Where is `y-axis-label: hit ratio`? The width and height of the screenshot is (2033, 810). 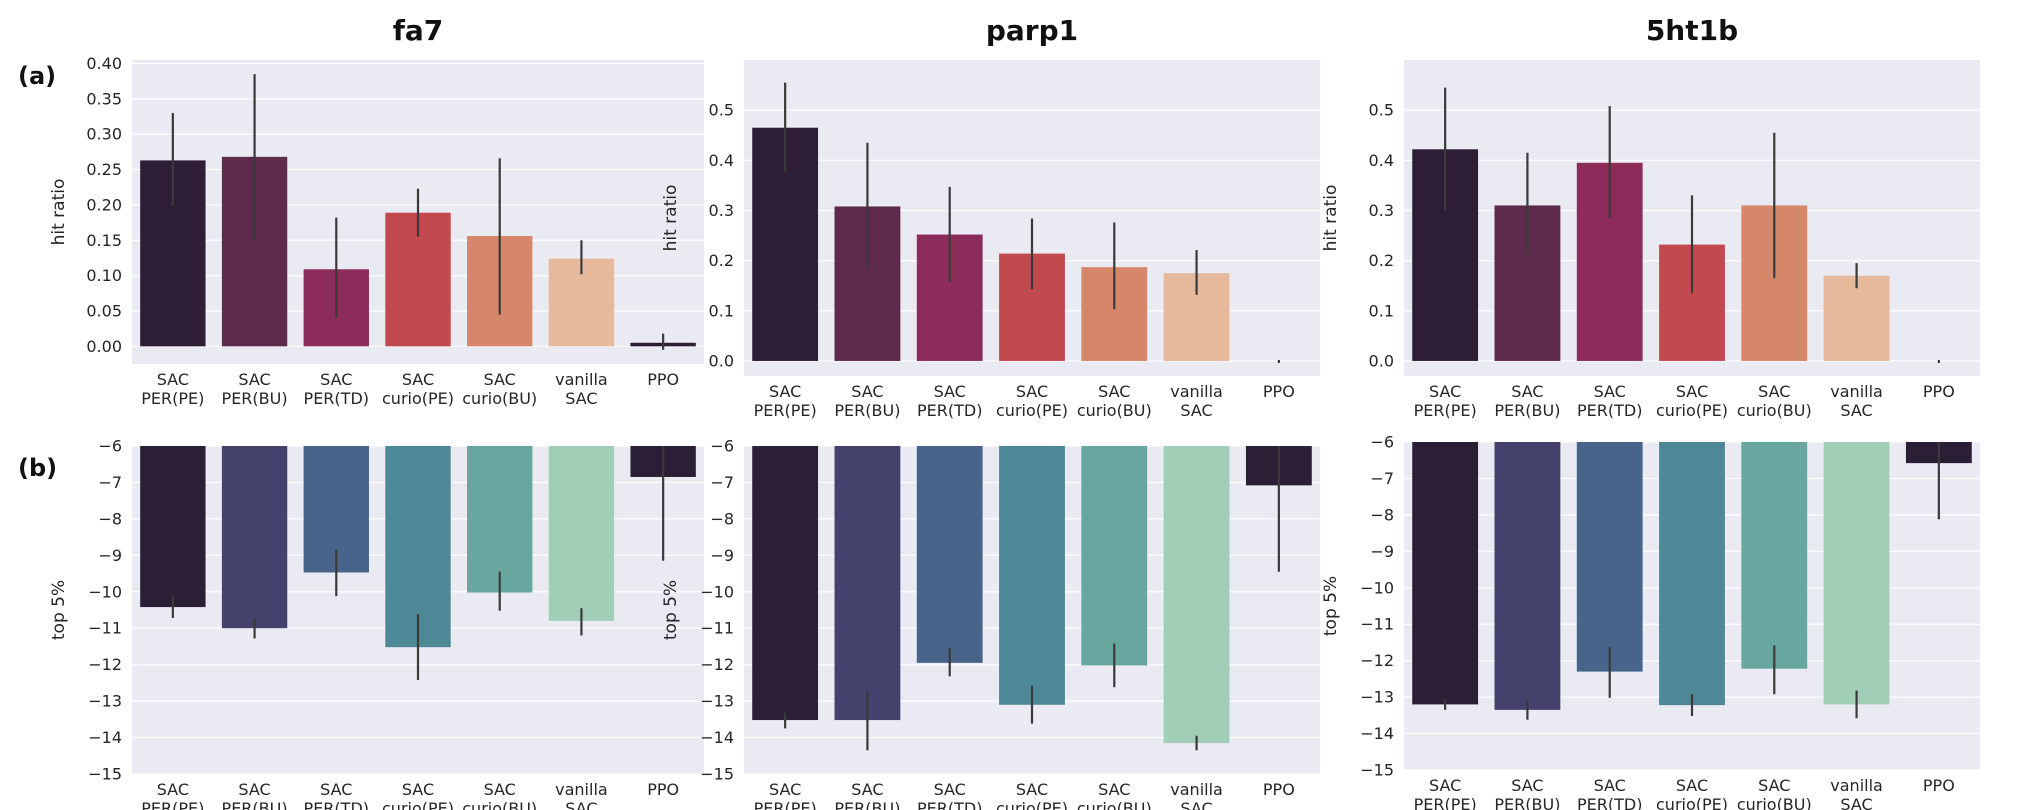 y-axis-label: hit ratio is located at coordinates (1331, 218).